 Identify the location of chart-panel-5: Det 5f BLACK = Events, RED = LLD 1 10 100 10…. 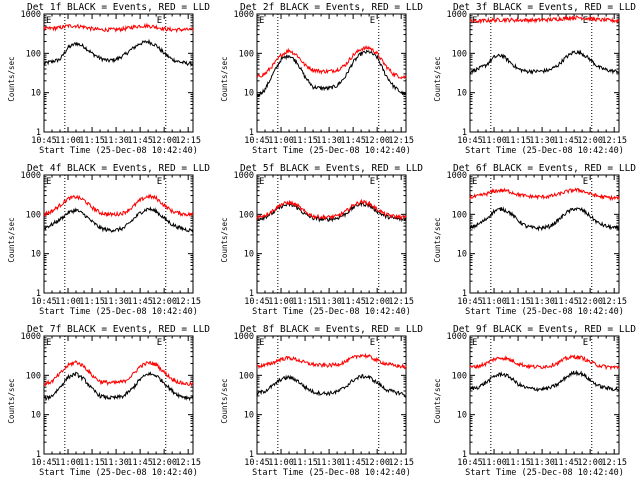
(321, 240).